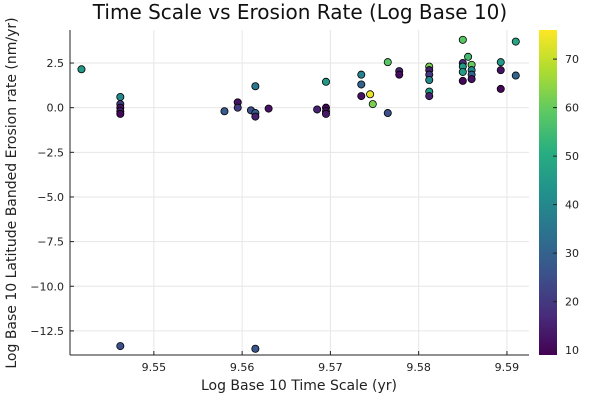  What do you see at coordinates (47, 331) in the screenshot?
I see `y-tick-label: −12.5` at bounding box center [47, 331].